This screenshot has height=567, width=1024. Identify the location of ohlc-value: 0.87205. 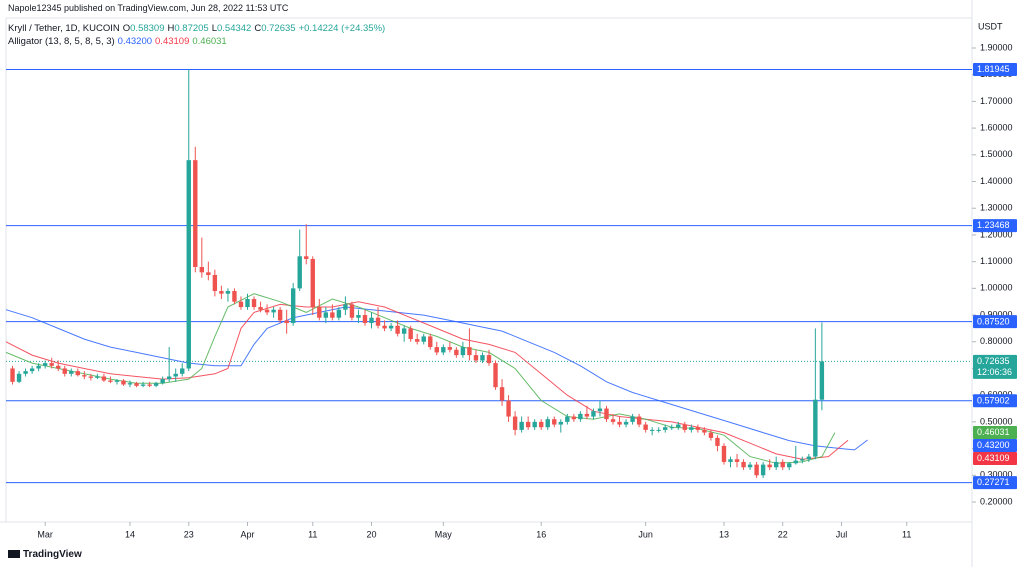
(191, 28).